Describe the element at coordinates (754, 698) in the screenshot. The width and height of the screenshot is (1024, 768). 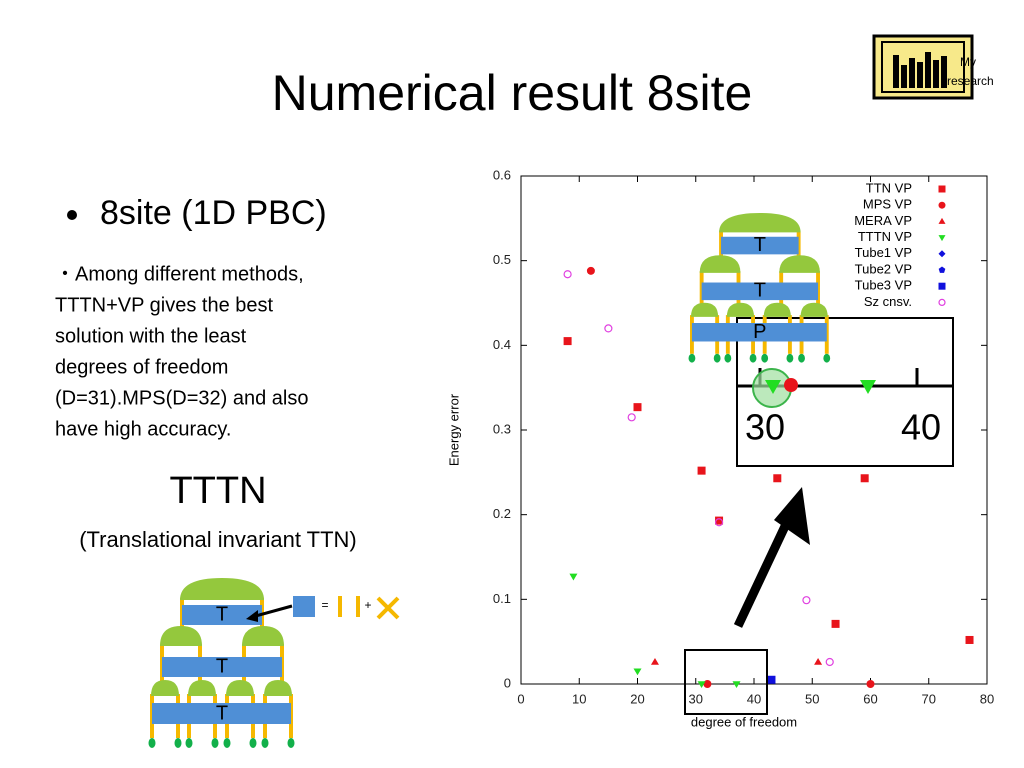
I see `x-tick-label: 40` at that location.